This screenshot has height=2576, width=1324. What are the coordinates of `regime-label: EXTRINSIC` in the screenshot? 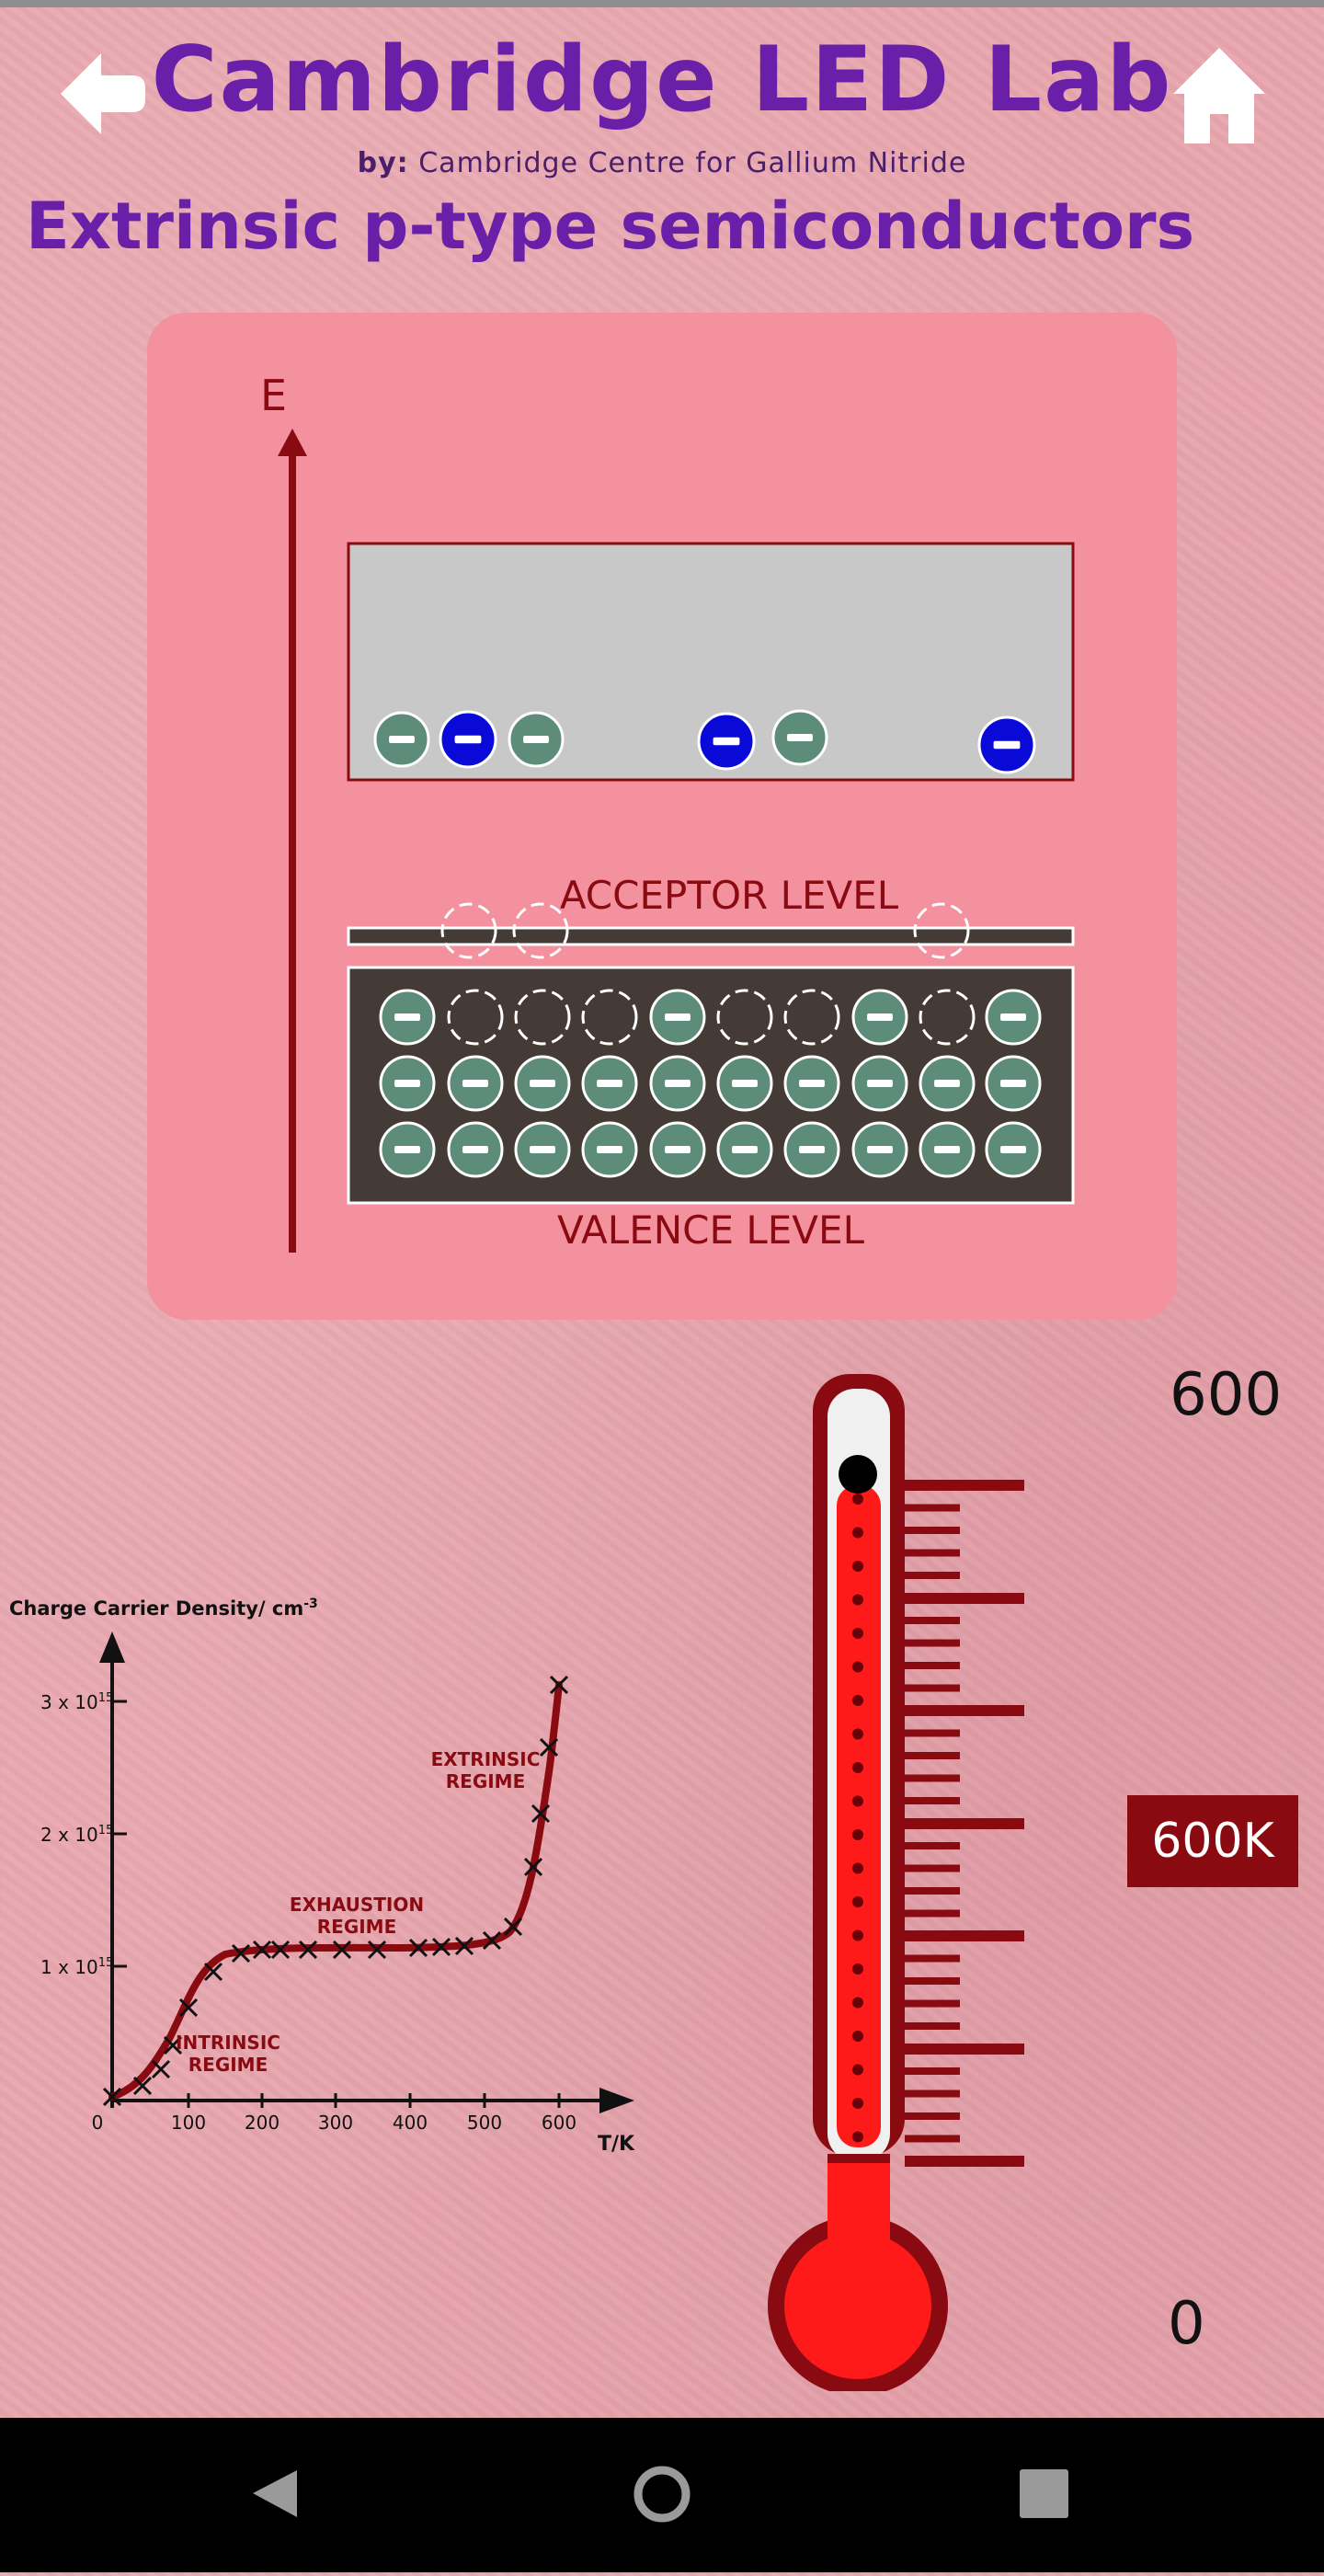 It's located at (486, 1759).